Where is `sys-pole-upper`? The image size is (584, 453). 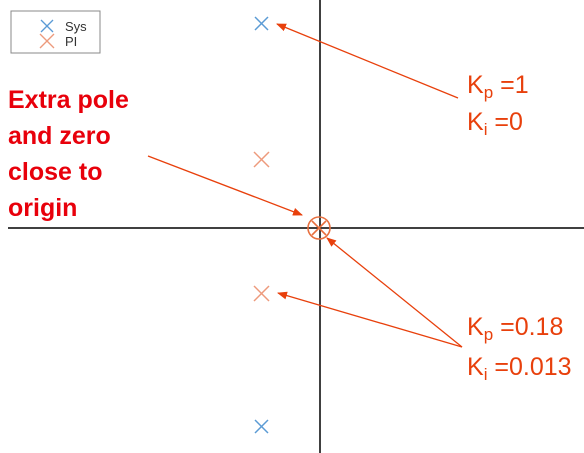
sys-pole-upper is located at coordinates (261, 23).